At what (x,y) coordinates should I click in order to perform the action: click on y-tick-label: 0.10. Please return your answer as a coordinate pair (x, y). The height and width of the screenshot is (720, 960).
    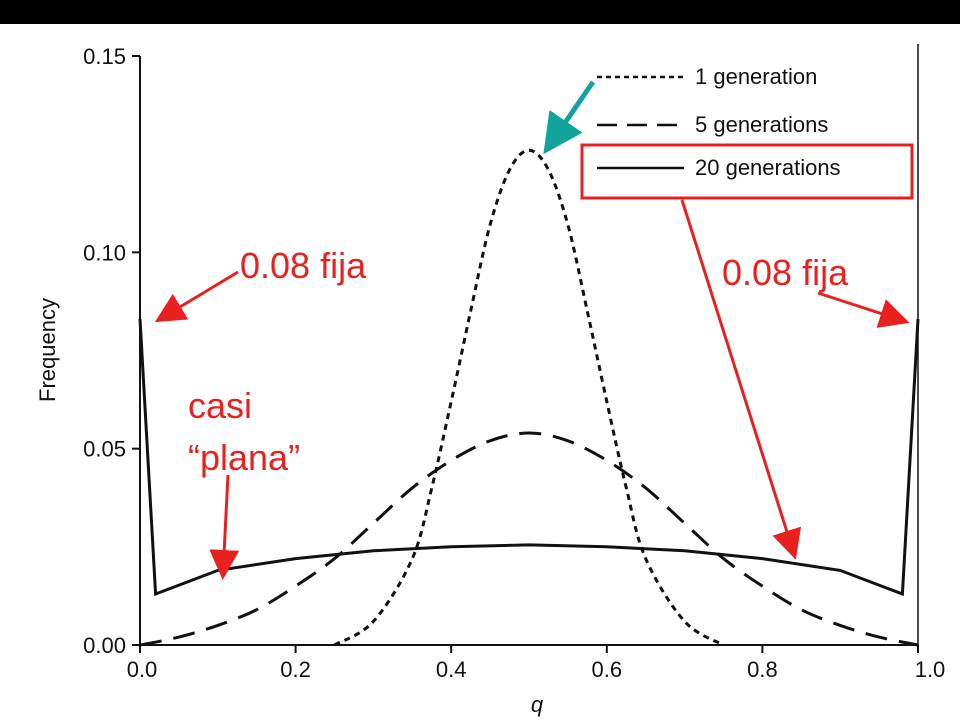
    Looking at the image, I should click on (104, 252).